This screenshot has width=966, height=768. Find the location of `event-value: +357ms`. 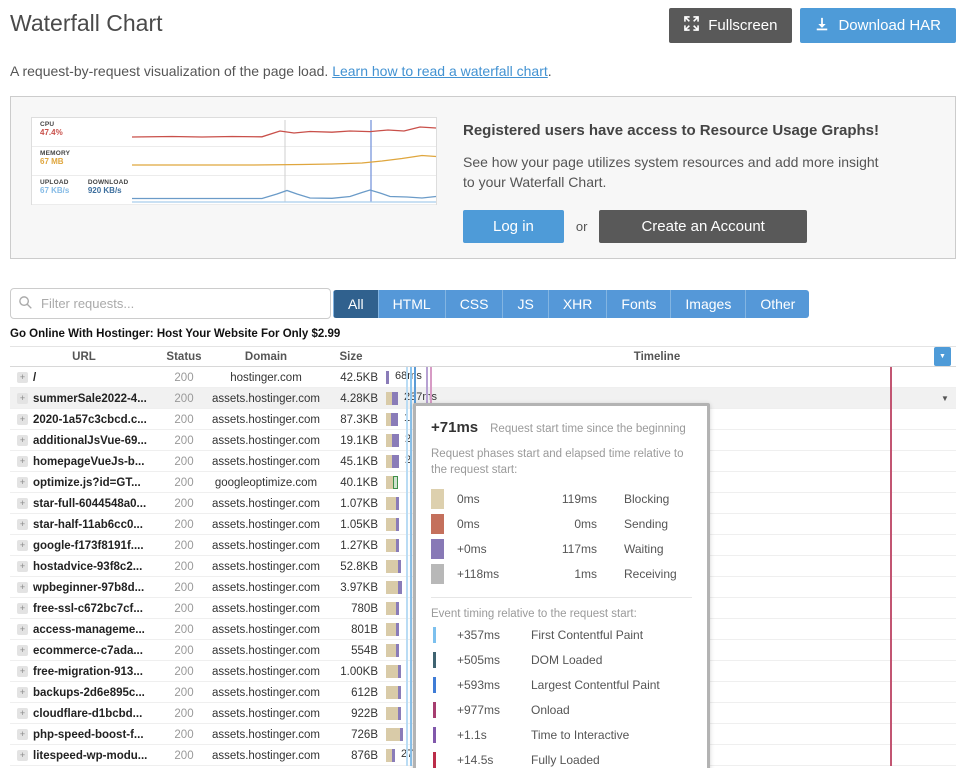

event-value: +357ms is located at coordinates (479, 635).